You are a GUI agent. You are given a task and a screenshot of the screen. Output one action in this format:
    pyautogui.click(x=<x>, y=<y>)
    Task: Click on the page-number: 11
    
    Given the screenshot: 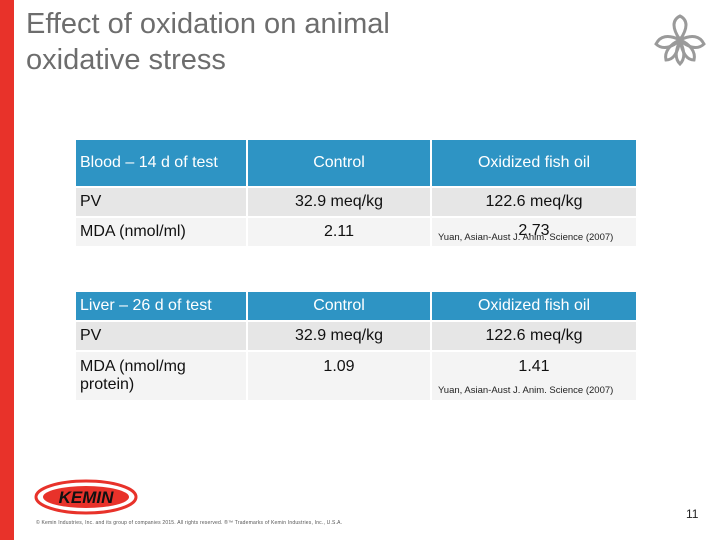 What is the action you would take?
    pyautogui.click(x=692, y=514)
    